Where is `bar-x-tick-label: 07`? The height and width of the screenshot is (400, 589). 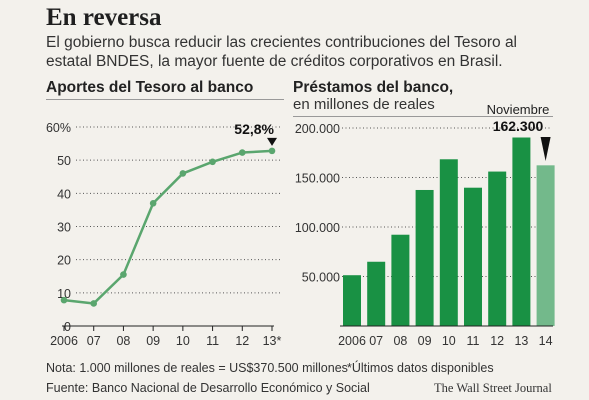
bar-x-tick-label: 07 is located at coordinates (376, 341).